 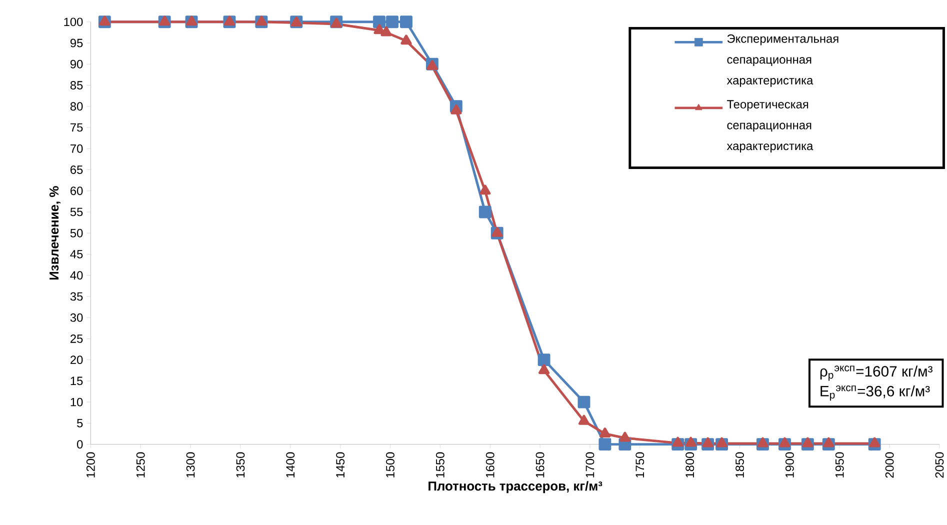 I want to click on y-tick-label: 45, so click(x=76, y=254).